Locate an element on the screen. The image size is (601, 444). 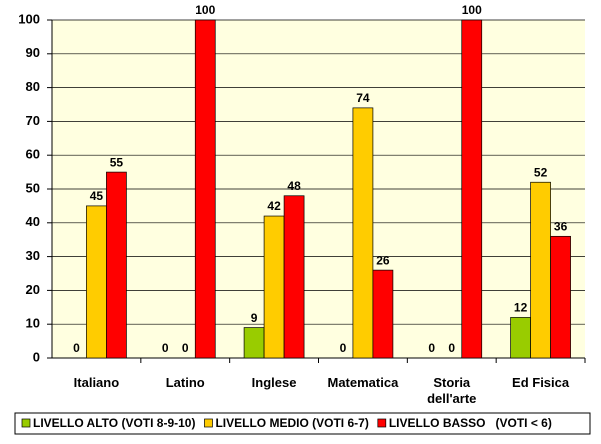
y-tick-label: 70 is located at coordinates (33, 120).